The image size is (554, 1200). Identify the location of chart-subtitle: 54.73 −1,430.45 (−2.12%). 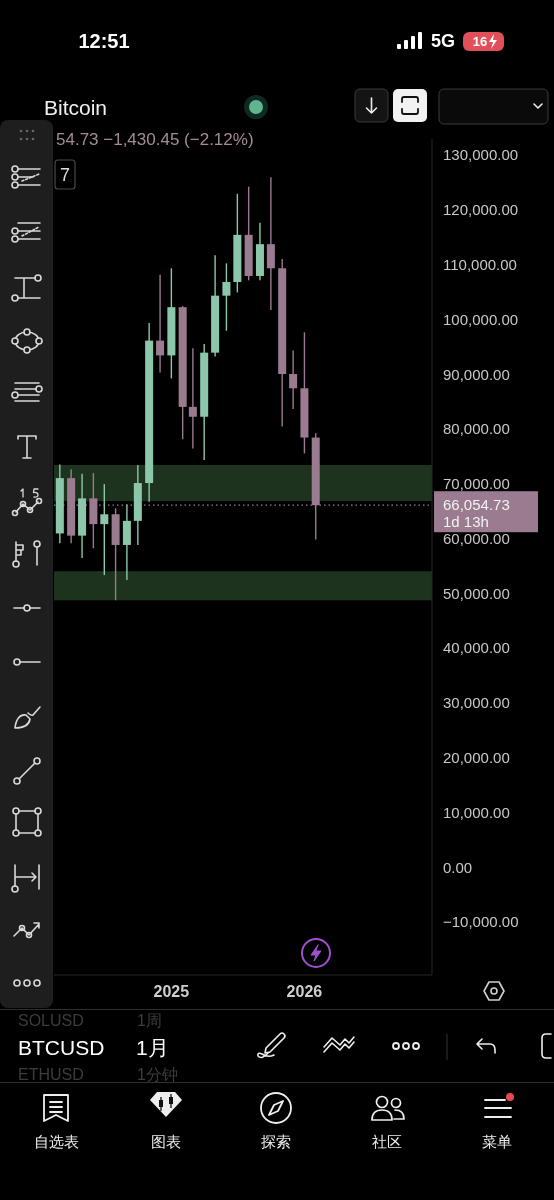
(155, 139).